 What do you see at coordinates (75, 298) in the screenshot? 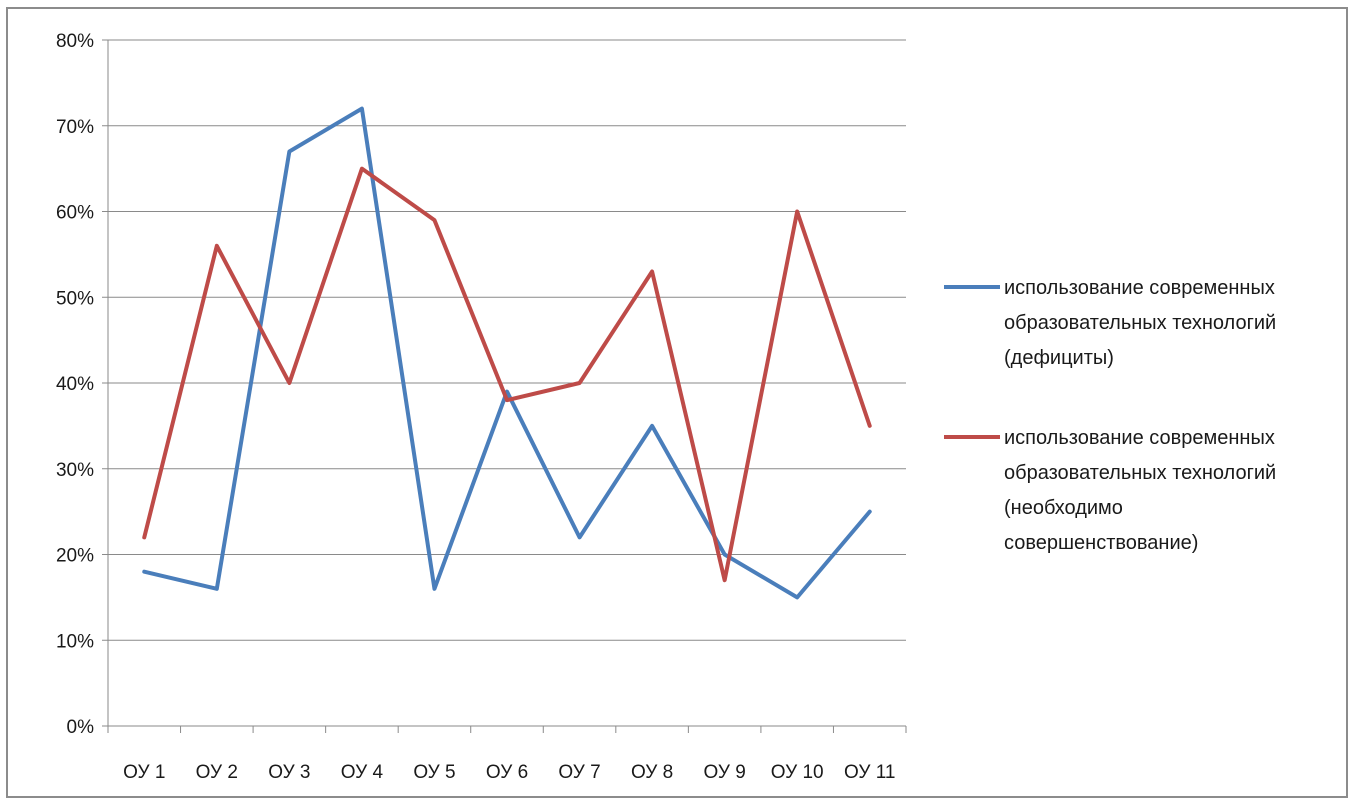
I see `y-tick-label: 50%` at bounding box center [75, 298].